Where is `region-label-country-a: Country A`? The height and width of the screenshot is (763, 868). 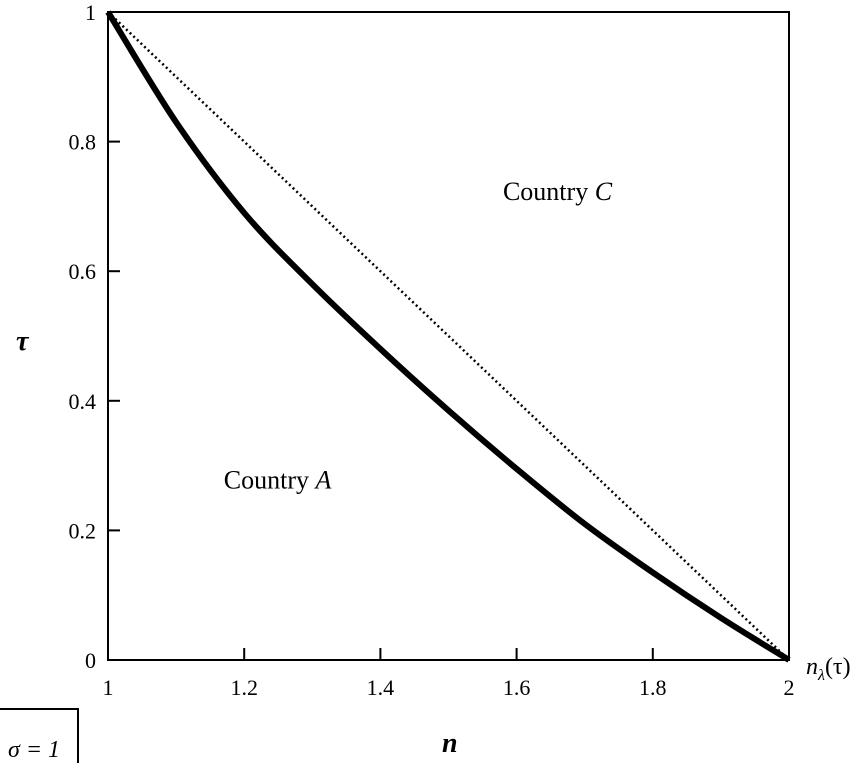 region-label-country-a: Country A is located at coordinates (278, 479).